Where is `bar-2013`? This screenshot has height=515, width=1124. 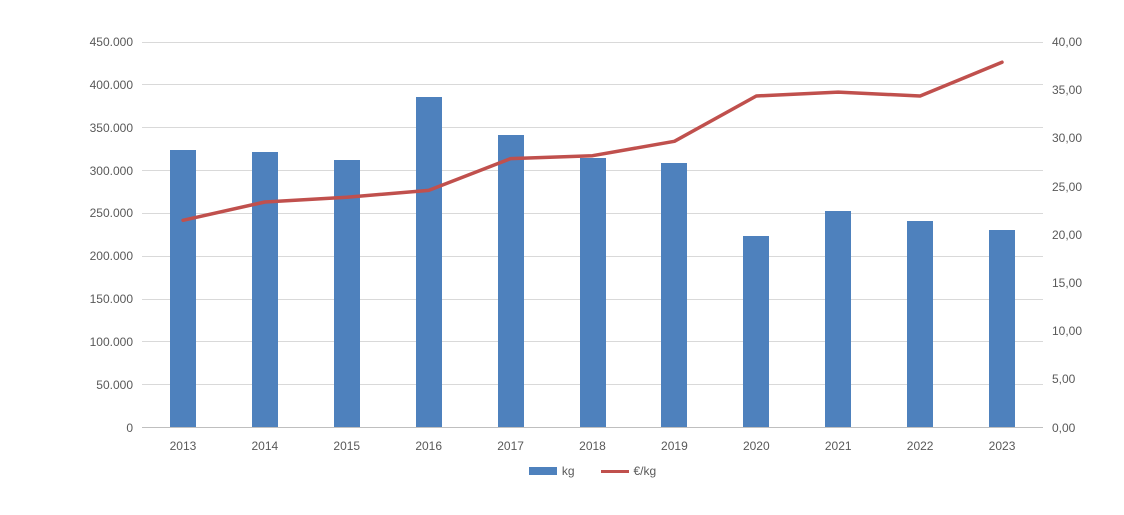
bar-2013 is located at coordinates (182, 288).